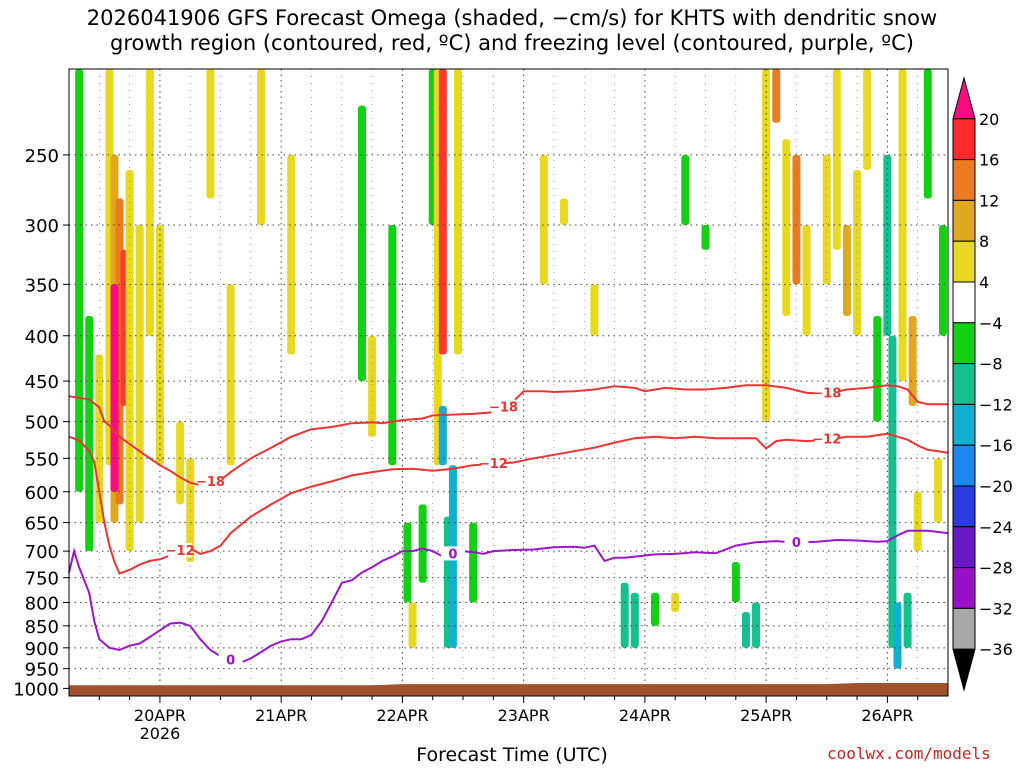 Image resolution: width=1024 pixels, height=768 pixels. What do you see at coordinates (984, 282) in the screenshot?
I see `colorbar-label-4: 4` at bounding box center [984, 282].